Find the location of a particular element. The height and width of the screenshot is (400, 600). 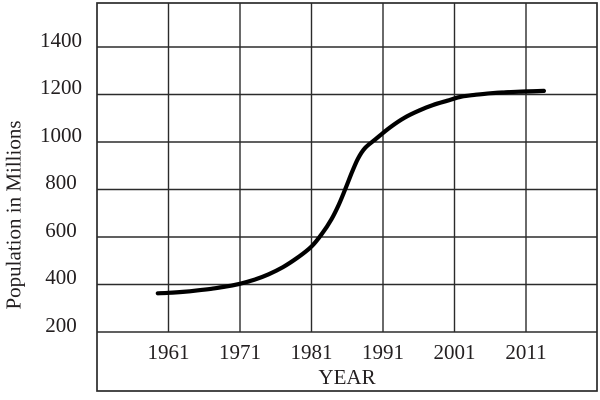

y-tick-label: 1000 is located at coordinates (61, 134).